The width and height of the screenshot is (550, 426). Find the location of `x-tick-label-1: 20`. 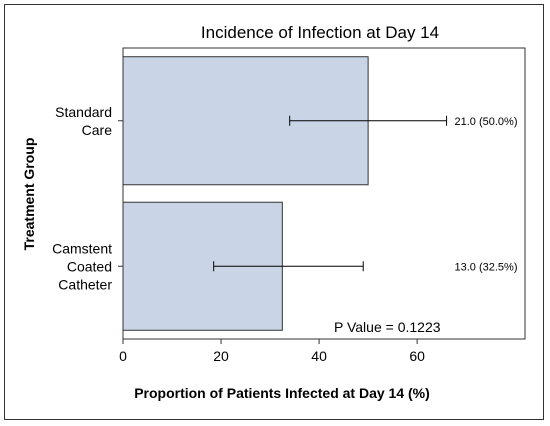

x-tick-label-1: 20 is located at coordinates (221, 356).